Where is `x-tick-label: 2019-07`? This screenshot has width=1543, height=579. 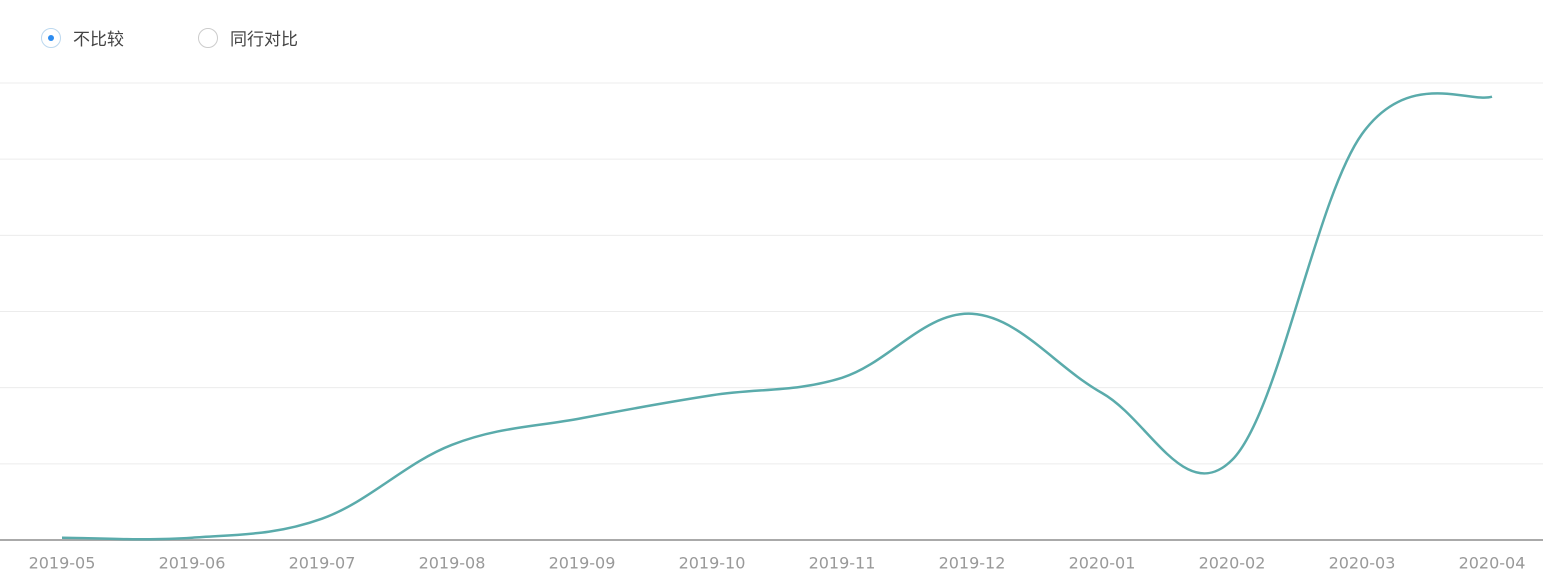 x-tick-label: 2019-07 is located at coordinates (322, 563).